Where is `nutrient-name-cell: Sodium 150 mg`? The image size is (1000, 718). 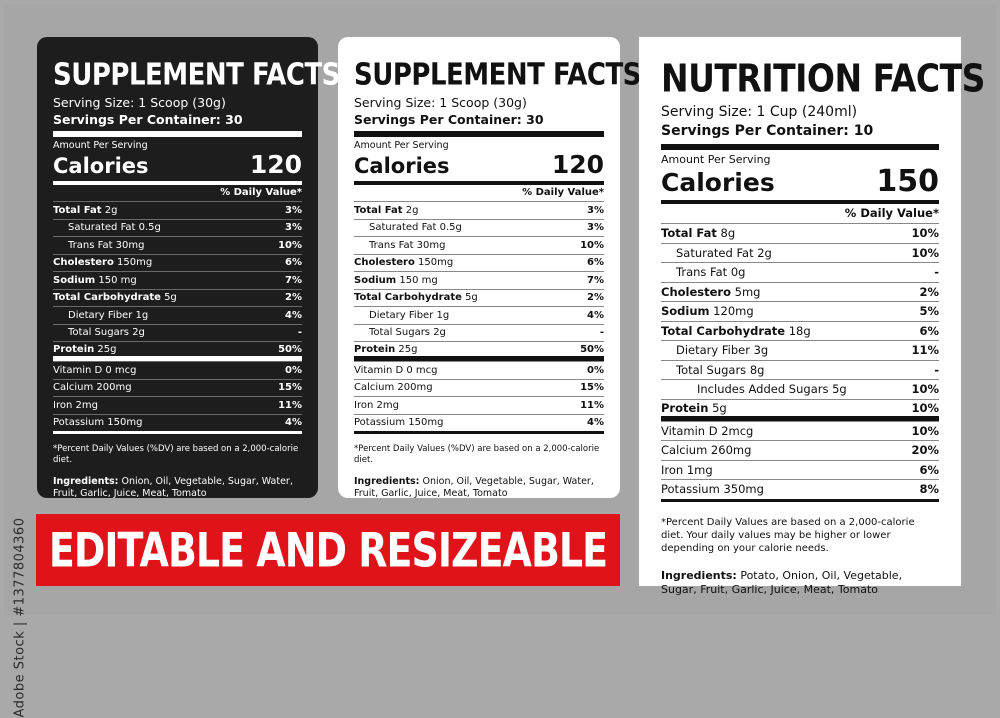 nutrient-name-cell: Sodium 150 mg is located at coordinates (396, 280).